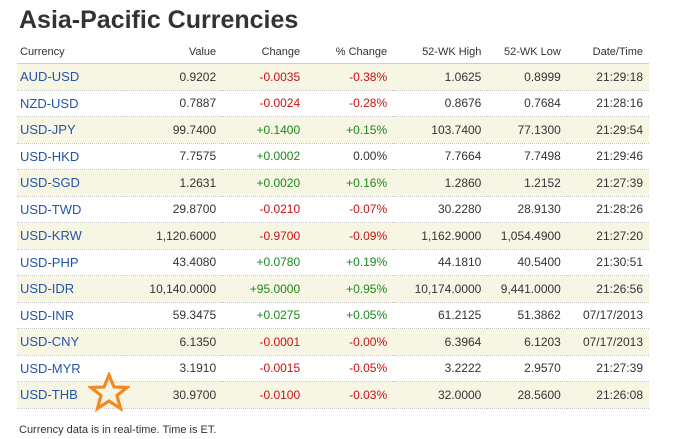 The height and width of the screenshot is (439, 692). What do you see at coordinates (264, 103) in the screenshot?
I see `cell-change: -0.0024` at bounding box center [264, 103].